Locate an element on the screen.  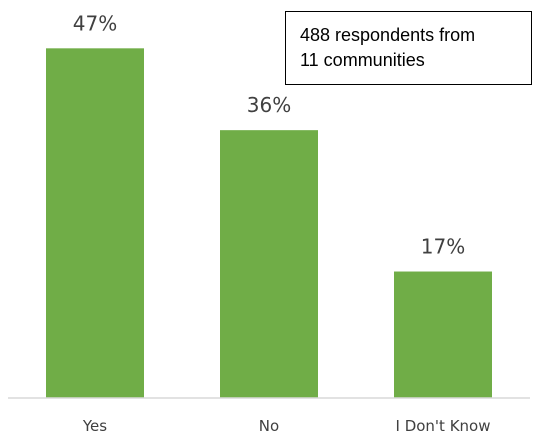
bar-no is located at coordinates (269, 264).